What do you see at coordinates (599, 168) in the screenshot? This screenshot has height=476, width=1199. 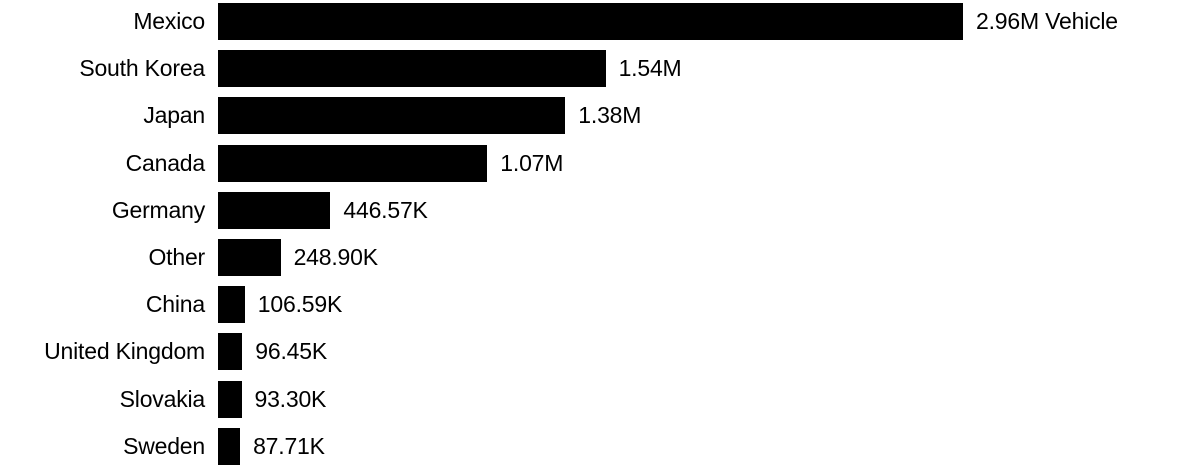 I see `bar-row: Canada 1.07M` at bounding box center [599, 168].